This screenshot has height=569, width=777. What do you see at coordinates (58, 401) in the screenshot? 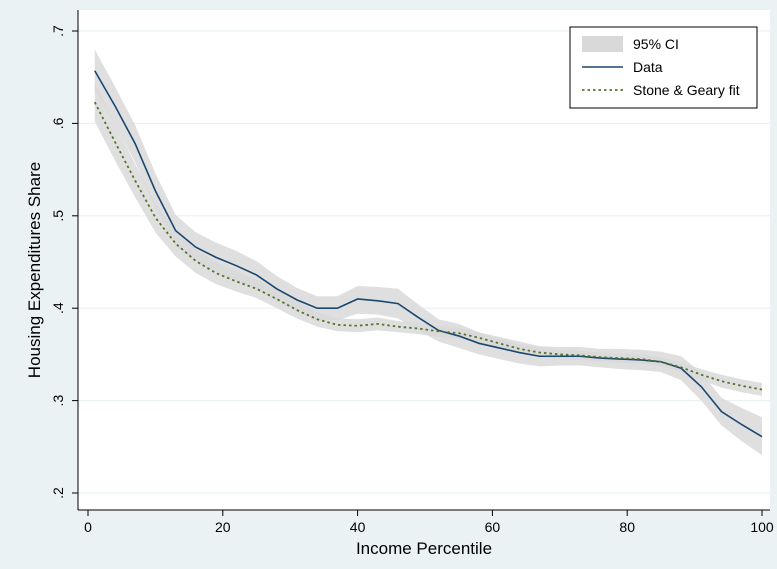
I see `y-tick-label-1: .3` at bounding box center [58, 401].